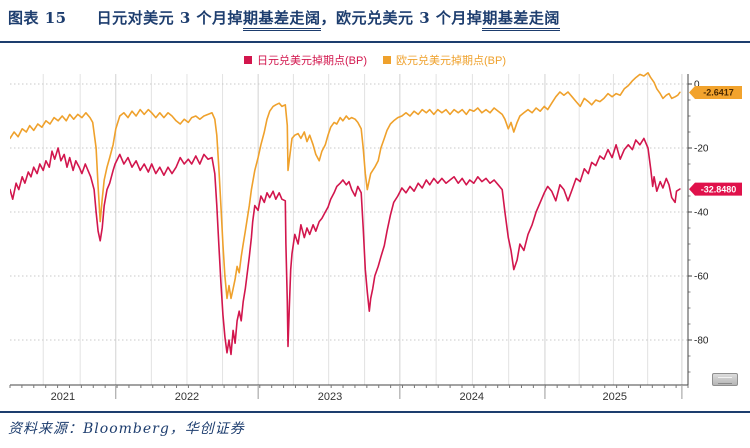 The width and height of the screenshot is (750, 448). I want to click on svg-text: -32.8480, so click(719, 189).